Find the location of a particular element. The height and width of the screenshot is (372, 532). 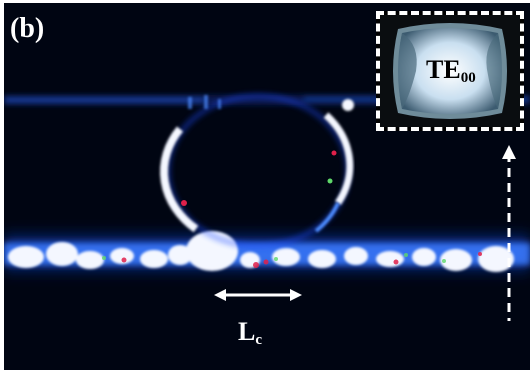

coupling-length-main: L is located at coordinates (247, 331).